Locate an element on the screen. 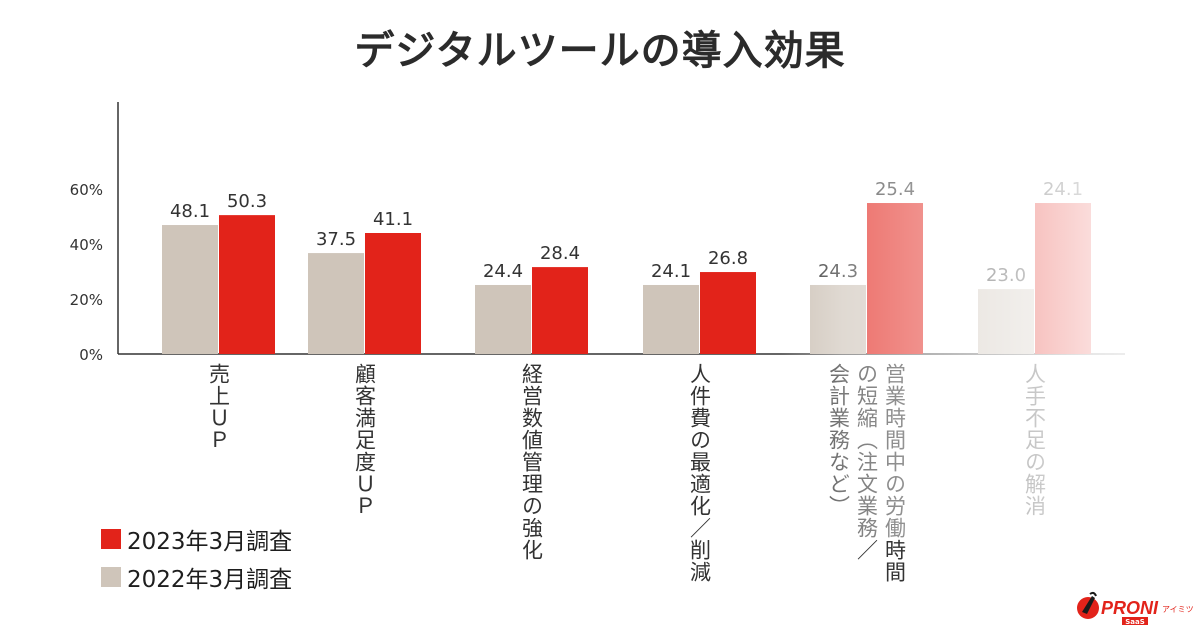 This screenshot has width=1200, height=630. logo-mark-icon is located at coordinates (1088, 605).